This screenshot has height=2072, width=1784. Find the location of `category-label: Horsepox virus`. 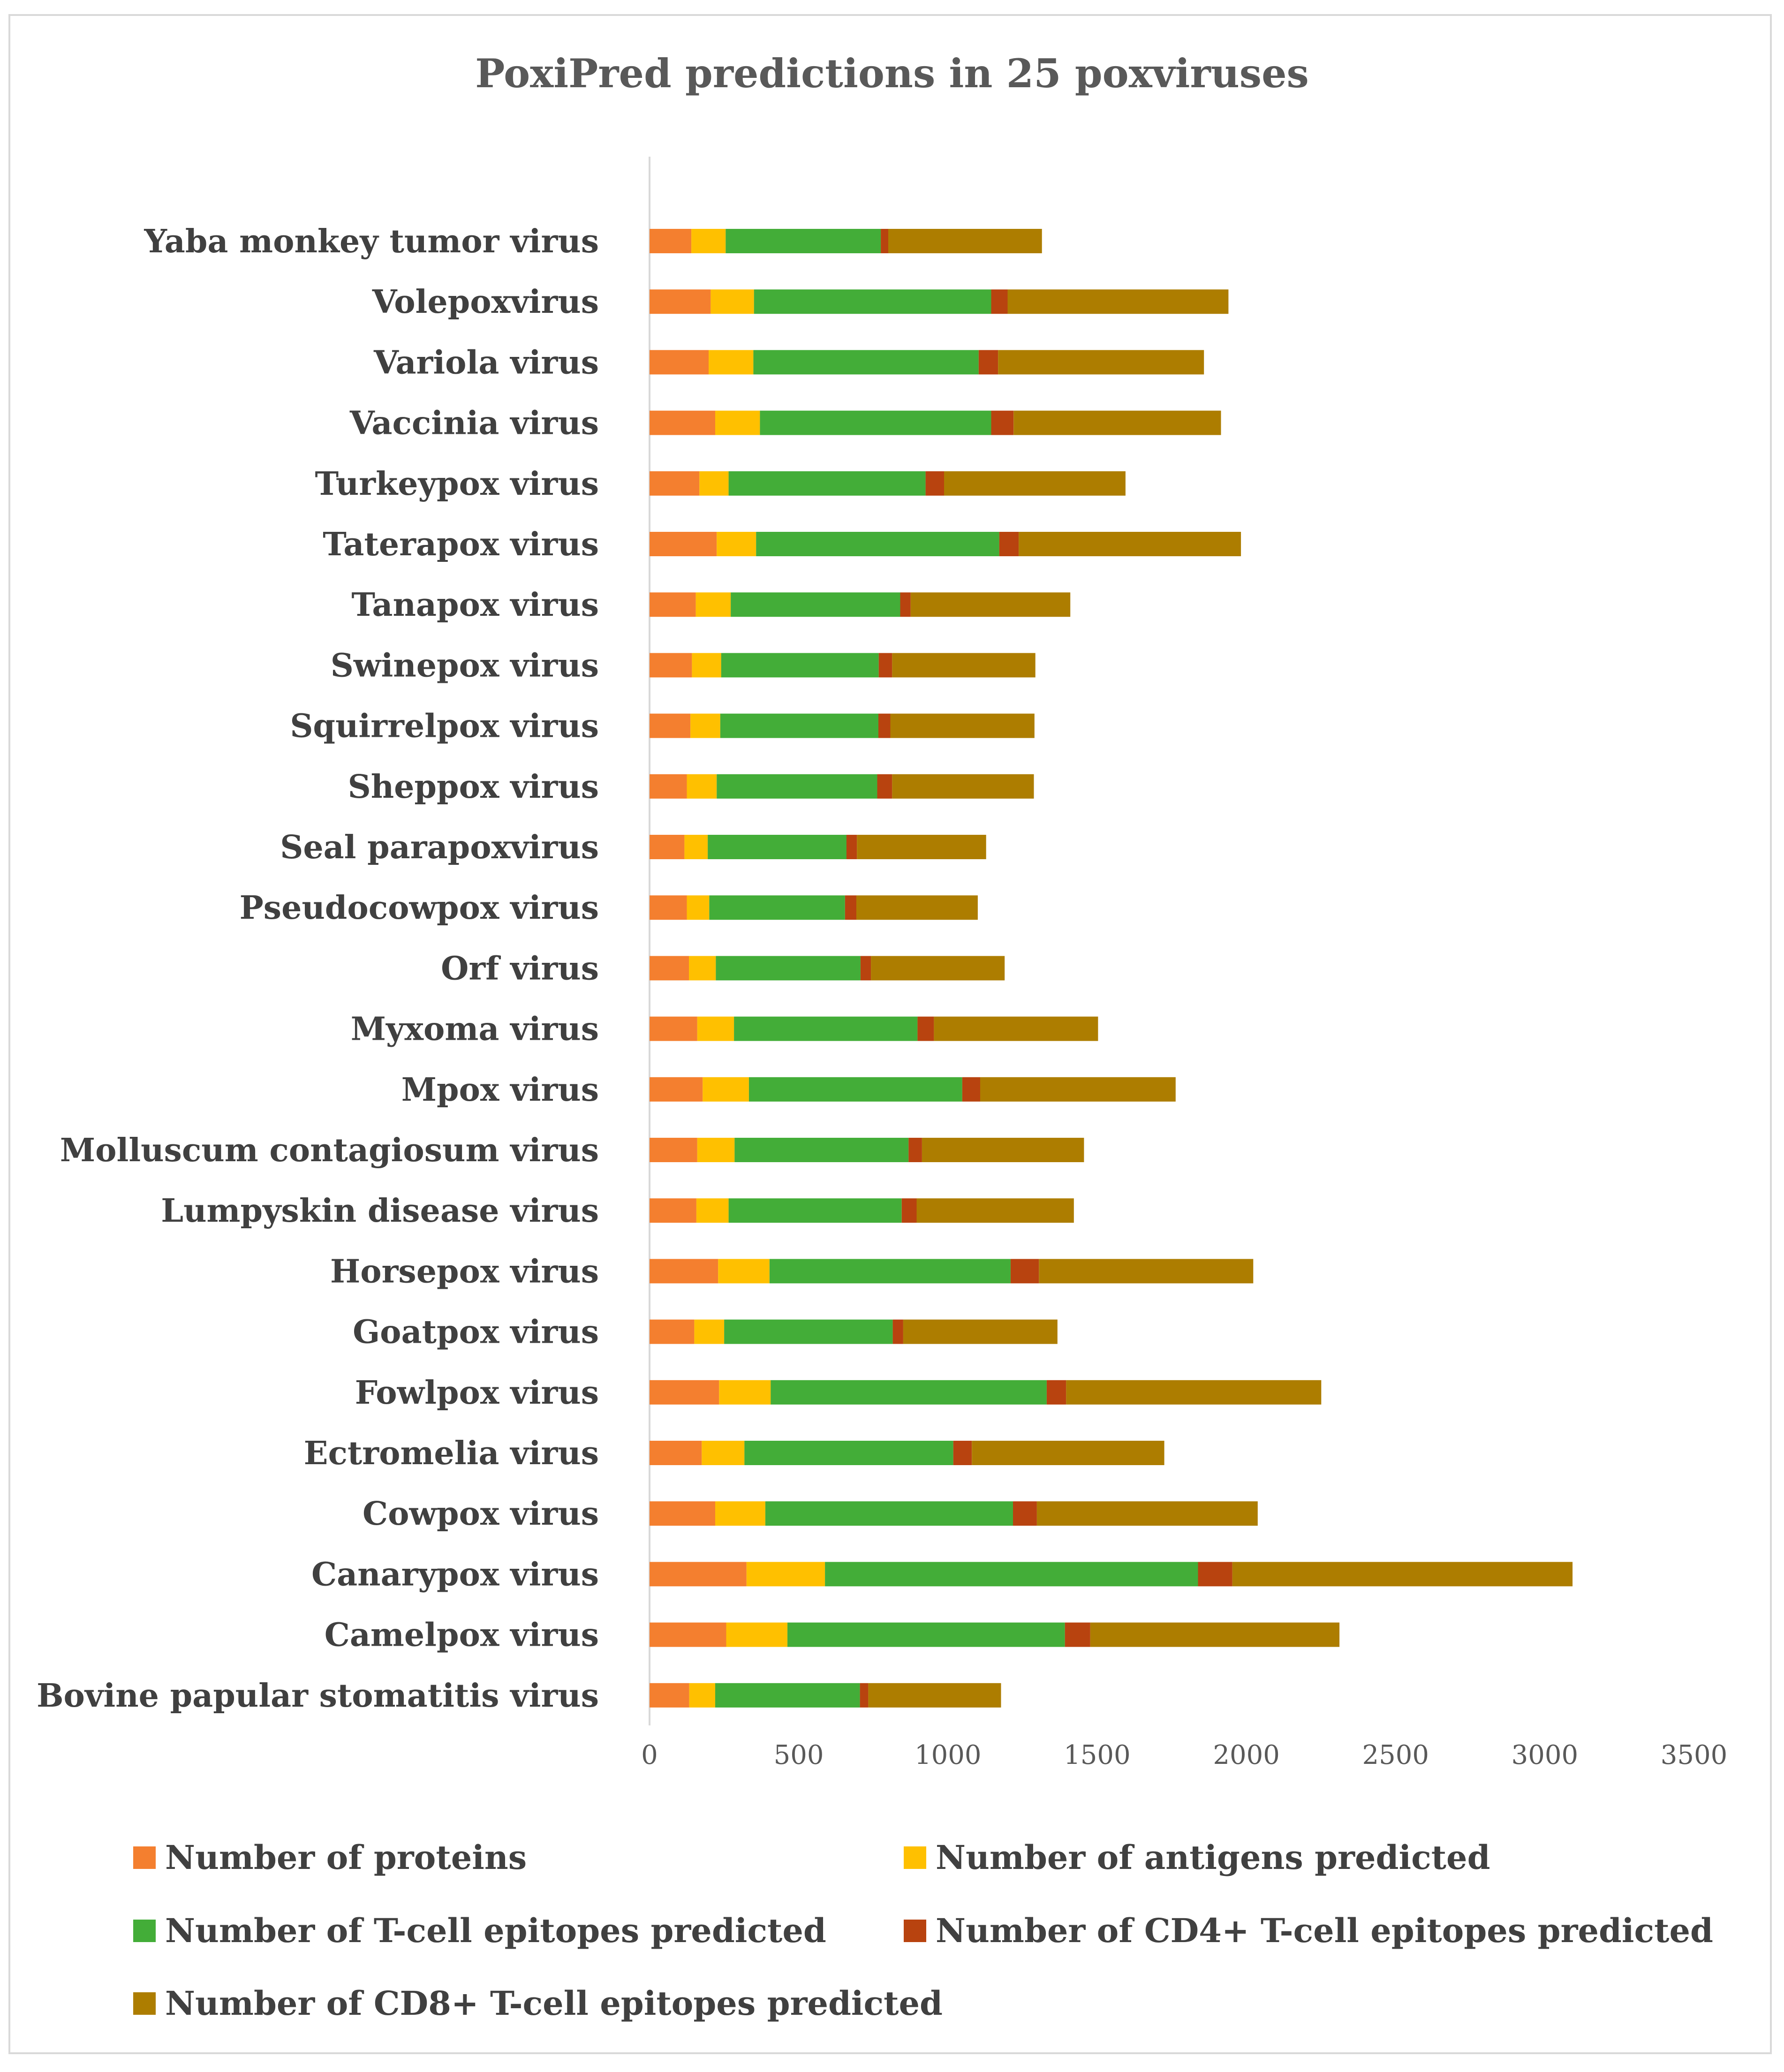

category-label: Horsepox virus is located at coordinates (464, 1271).